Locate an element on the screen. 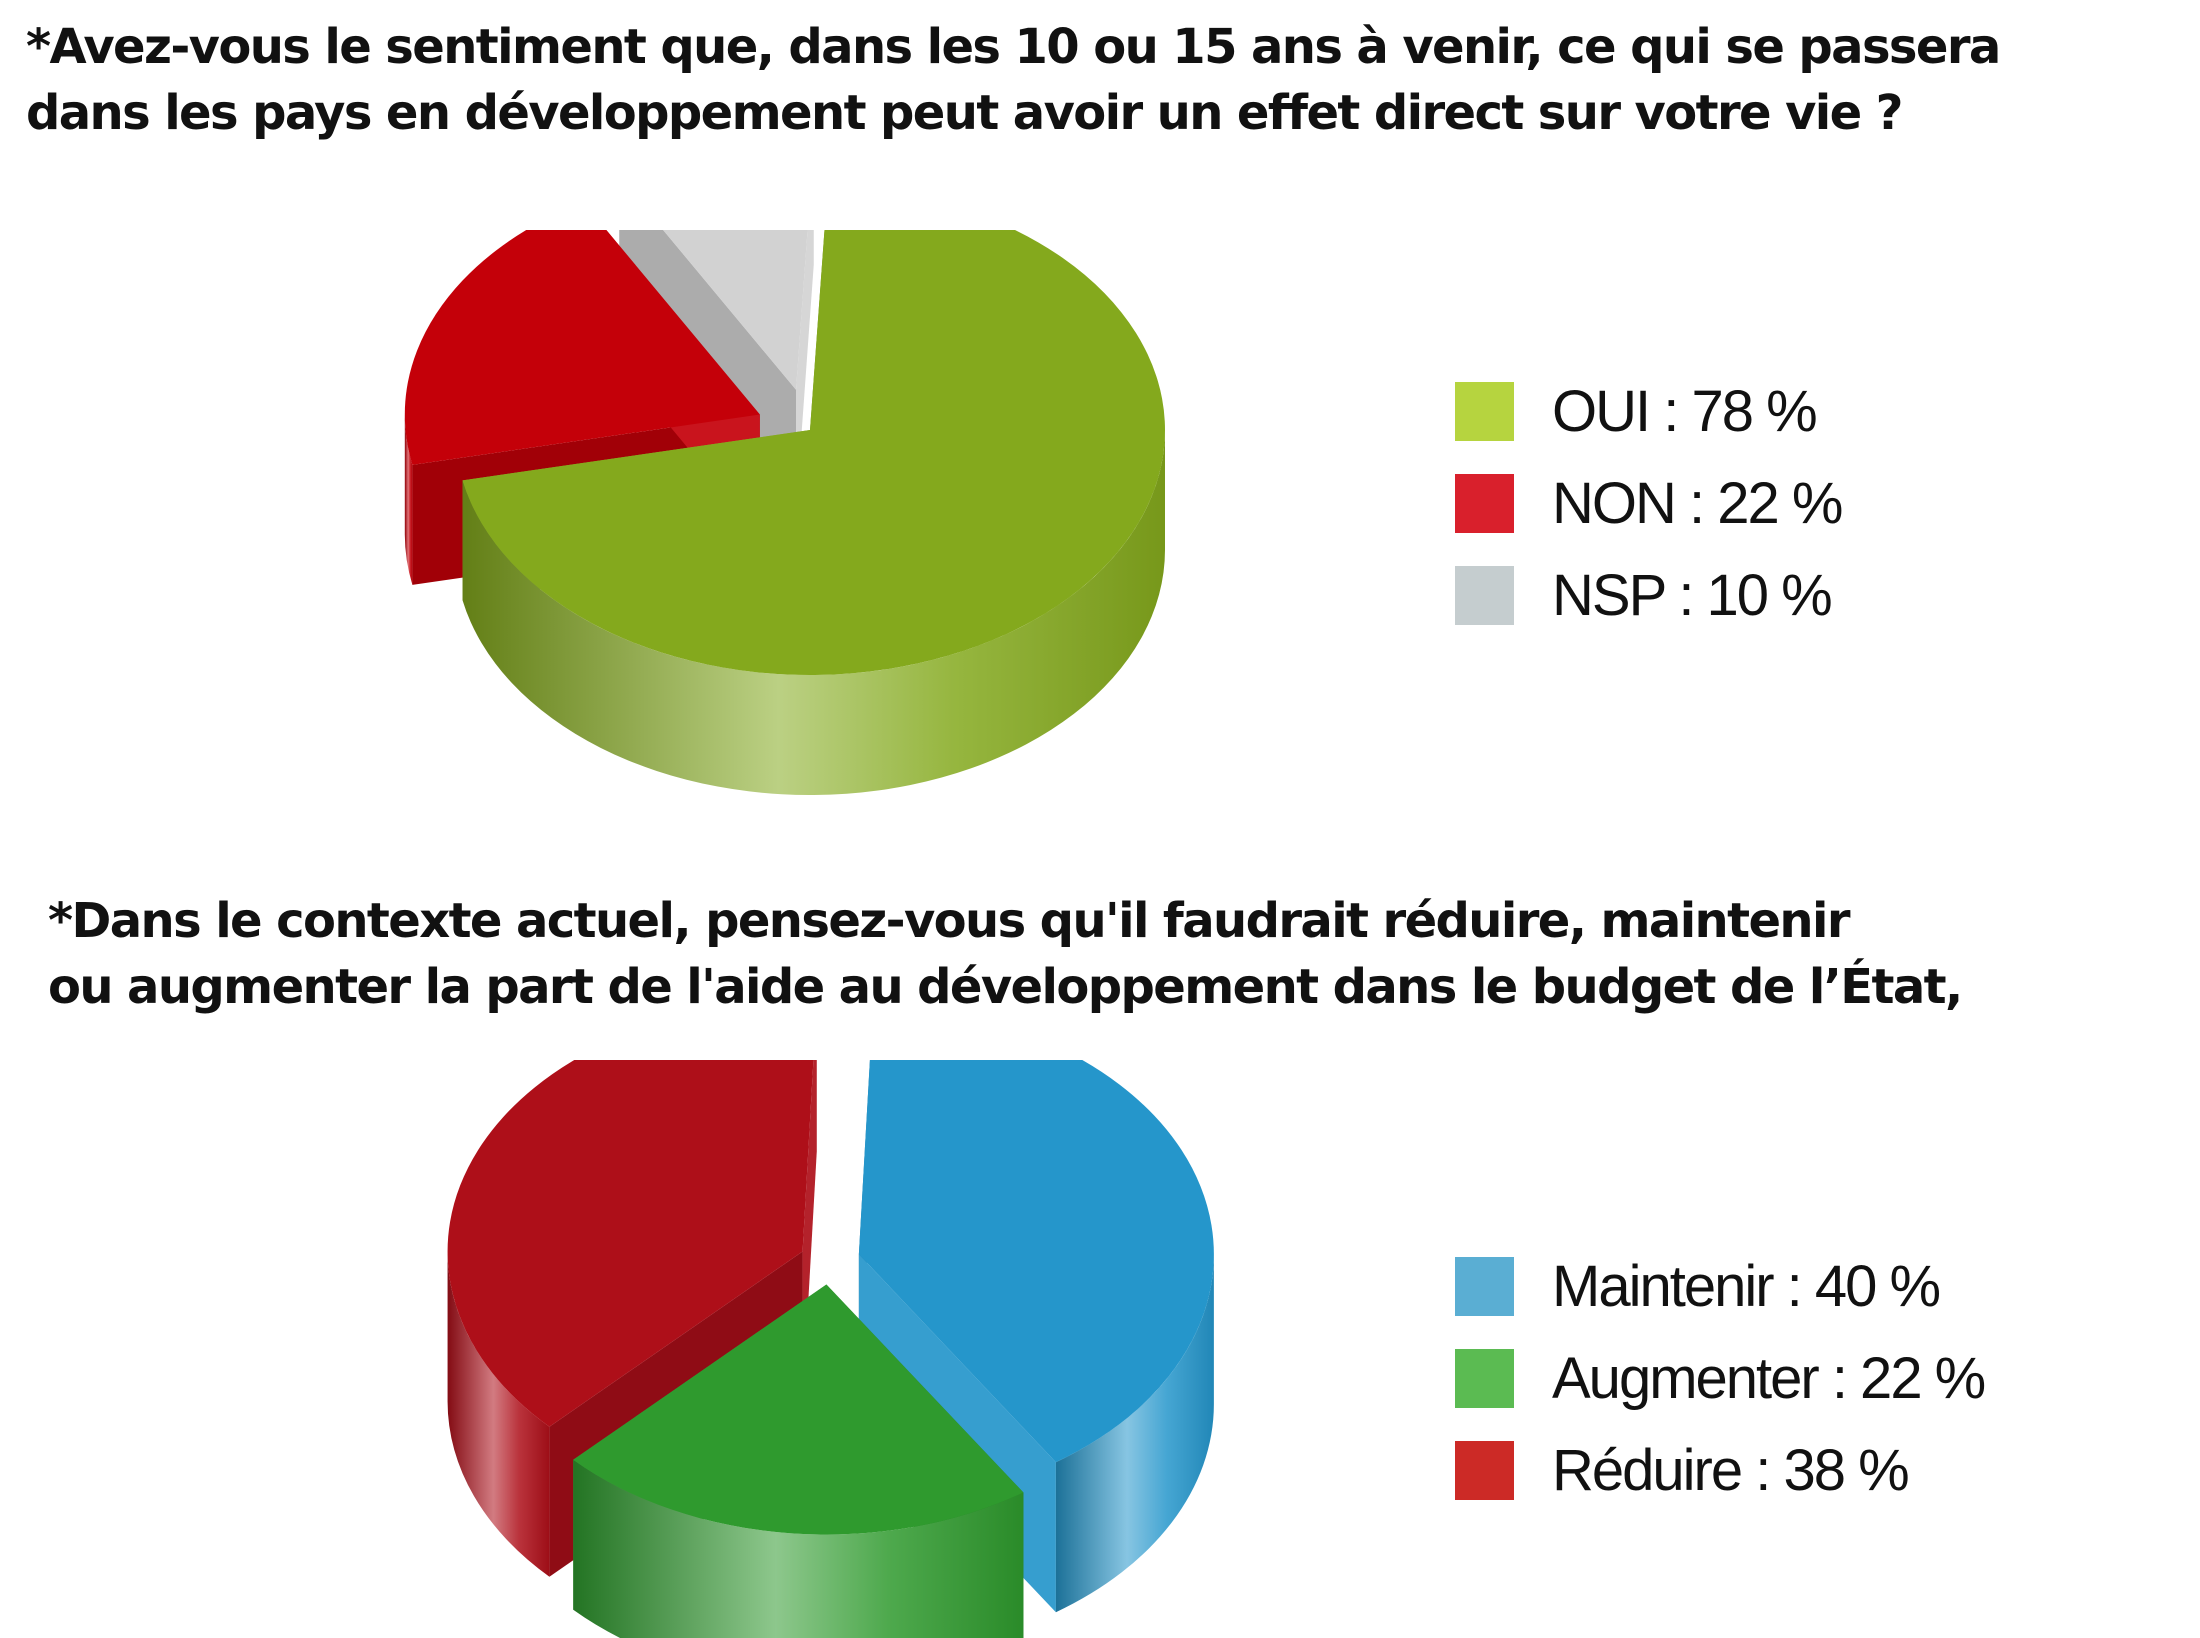  pie-slice-maintenir is located at coordinates (1036, 1336).